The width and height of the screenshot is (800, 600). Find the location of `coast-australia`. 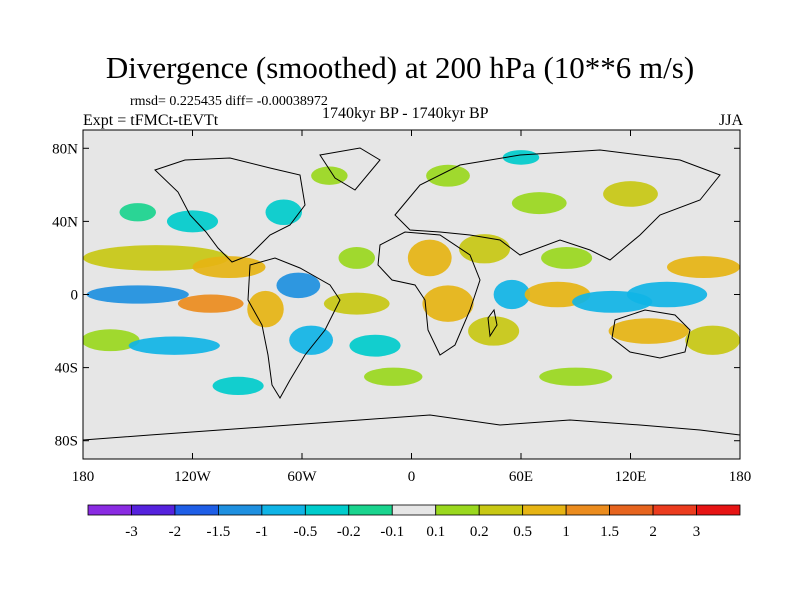

coast-australia is located at coordinates (651, 334).